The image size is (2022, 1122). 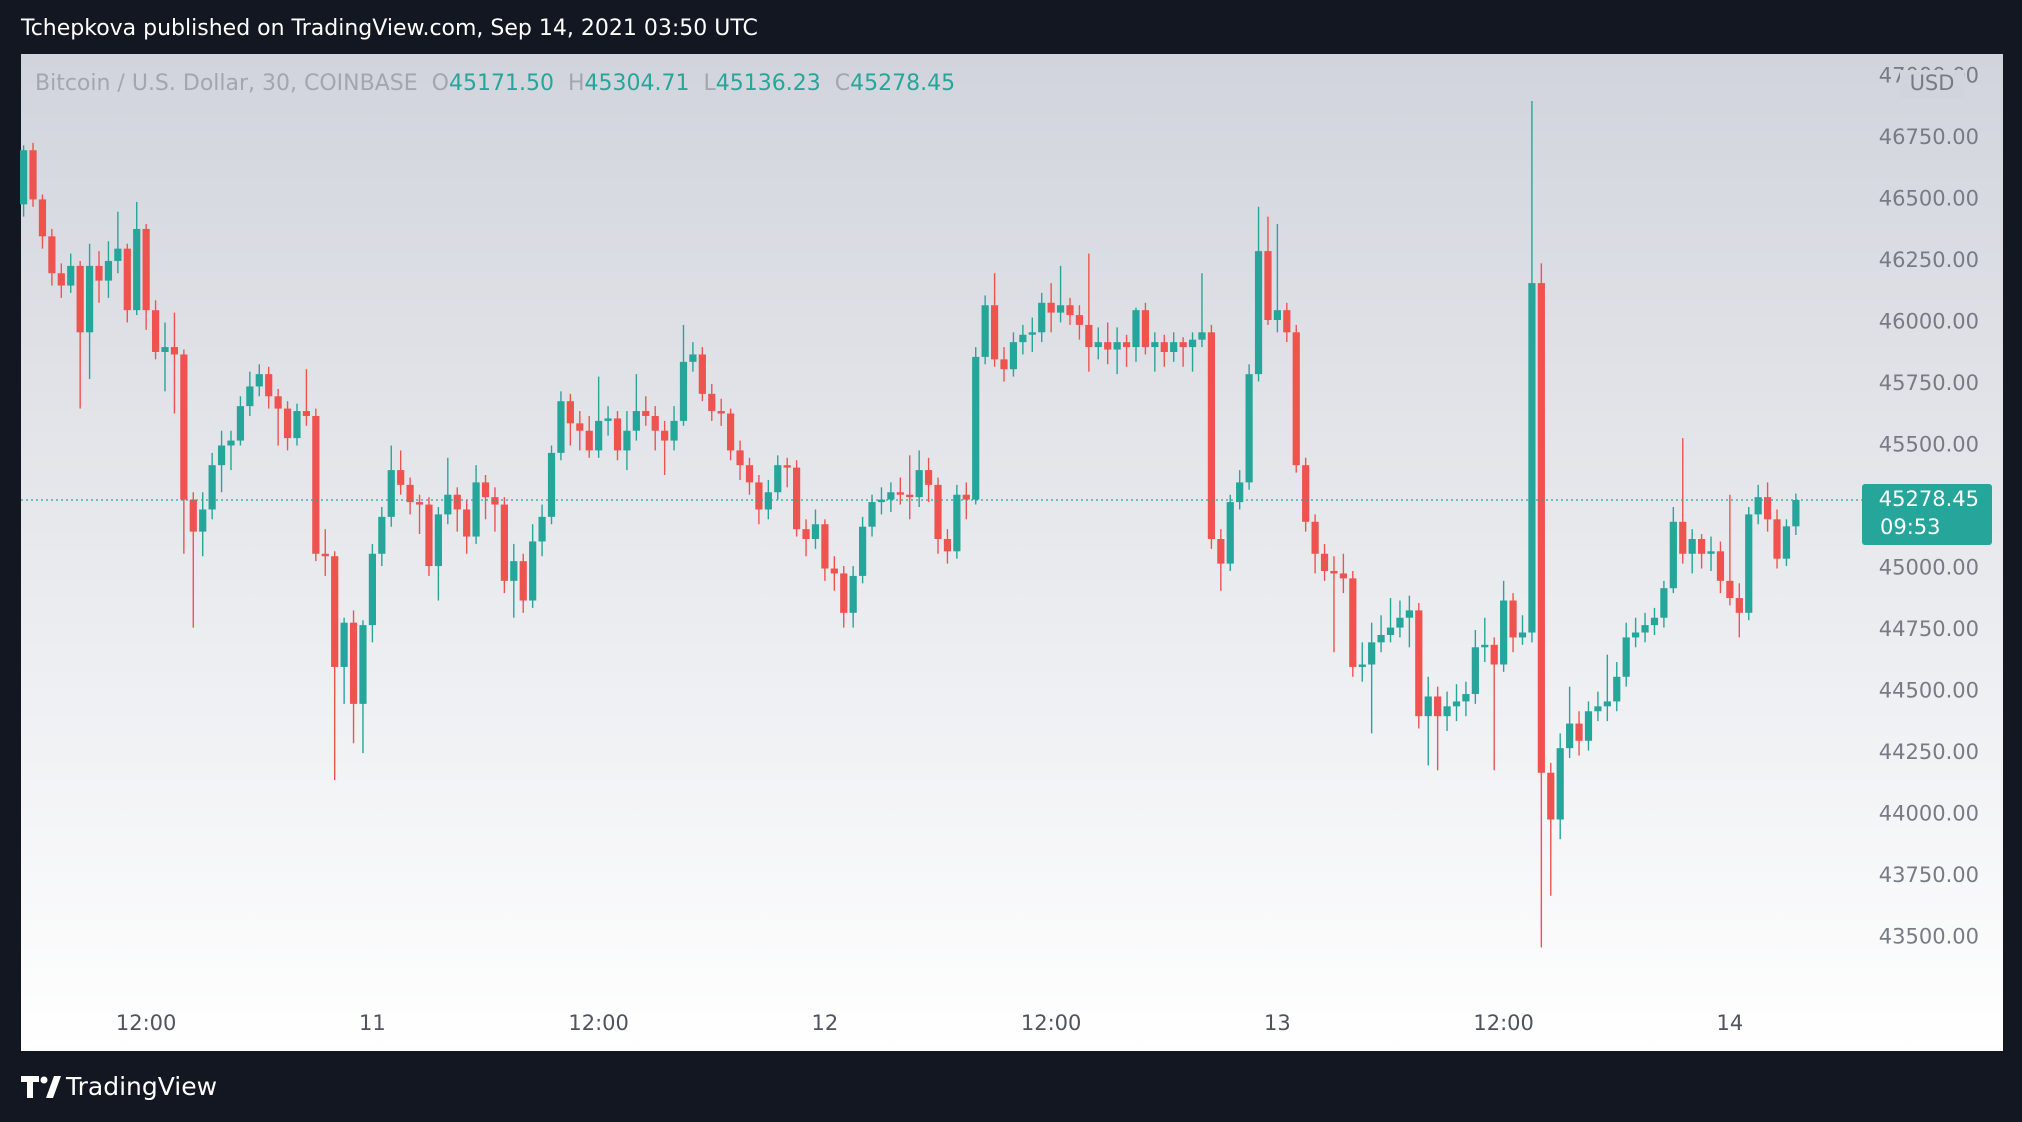 What do you see at coordinates (1929, 198) in the screenshot?
I see `y-tick-label: 46500.00` at bounding box center [1929, 198].